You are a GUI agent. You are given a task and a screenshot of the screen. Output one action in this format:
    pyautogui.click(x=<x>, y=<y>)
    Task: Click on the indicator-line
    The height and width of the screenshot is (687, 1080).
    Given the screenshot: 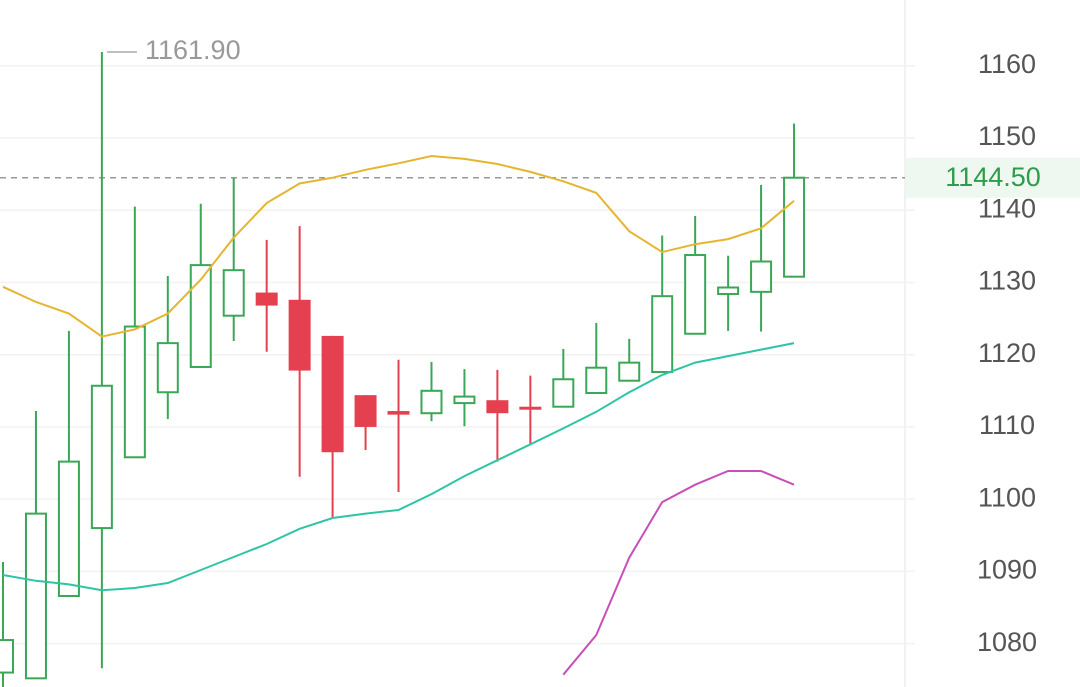 What is the action you would take?
    pyautogui.click(x=678, y=573)
    